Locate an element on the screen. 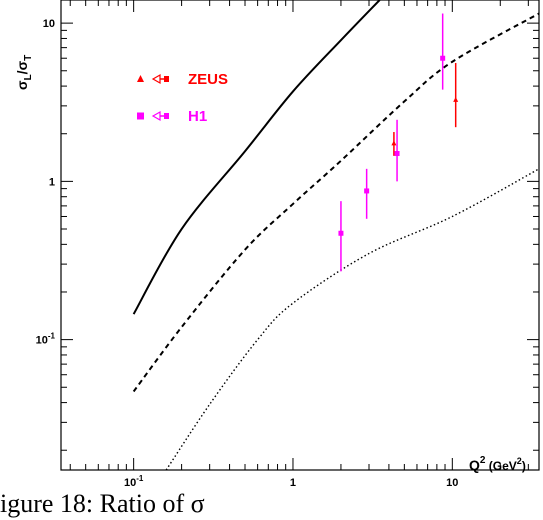 This screenshot has width=543, height=520. x-axis-label: Q2 (GeV2) is located at coordinates (497, 464).